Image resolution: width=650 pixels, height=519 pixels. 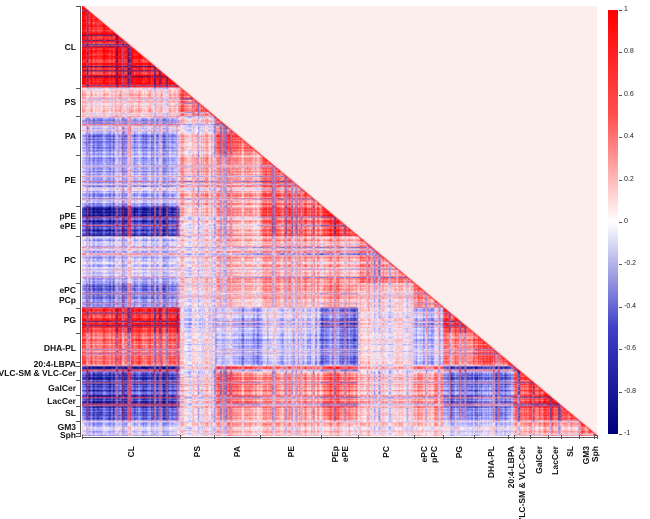 I want to click on x-axis-label: PE, so click(x=290, y=452).